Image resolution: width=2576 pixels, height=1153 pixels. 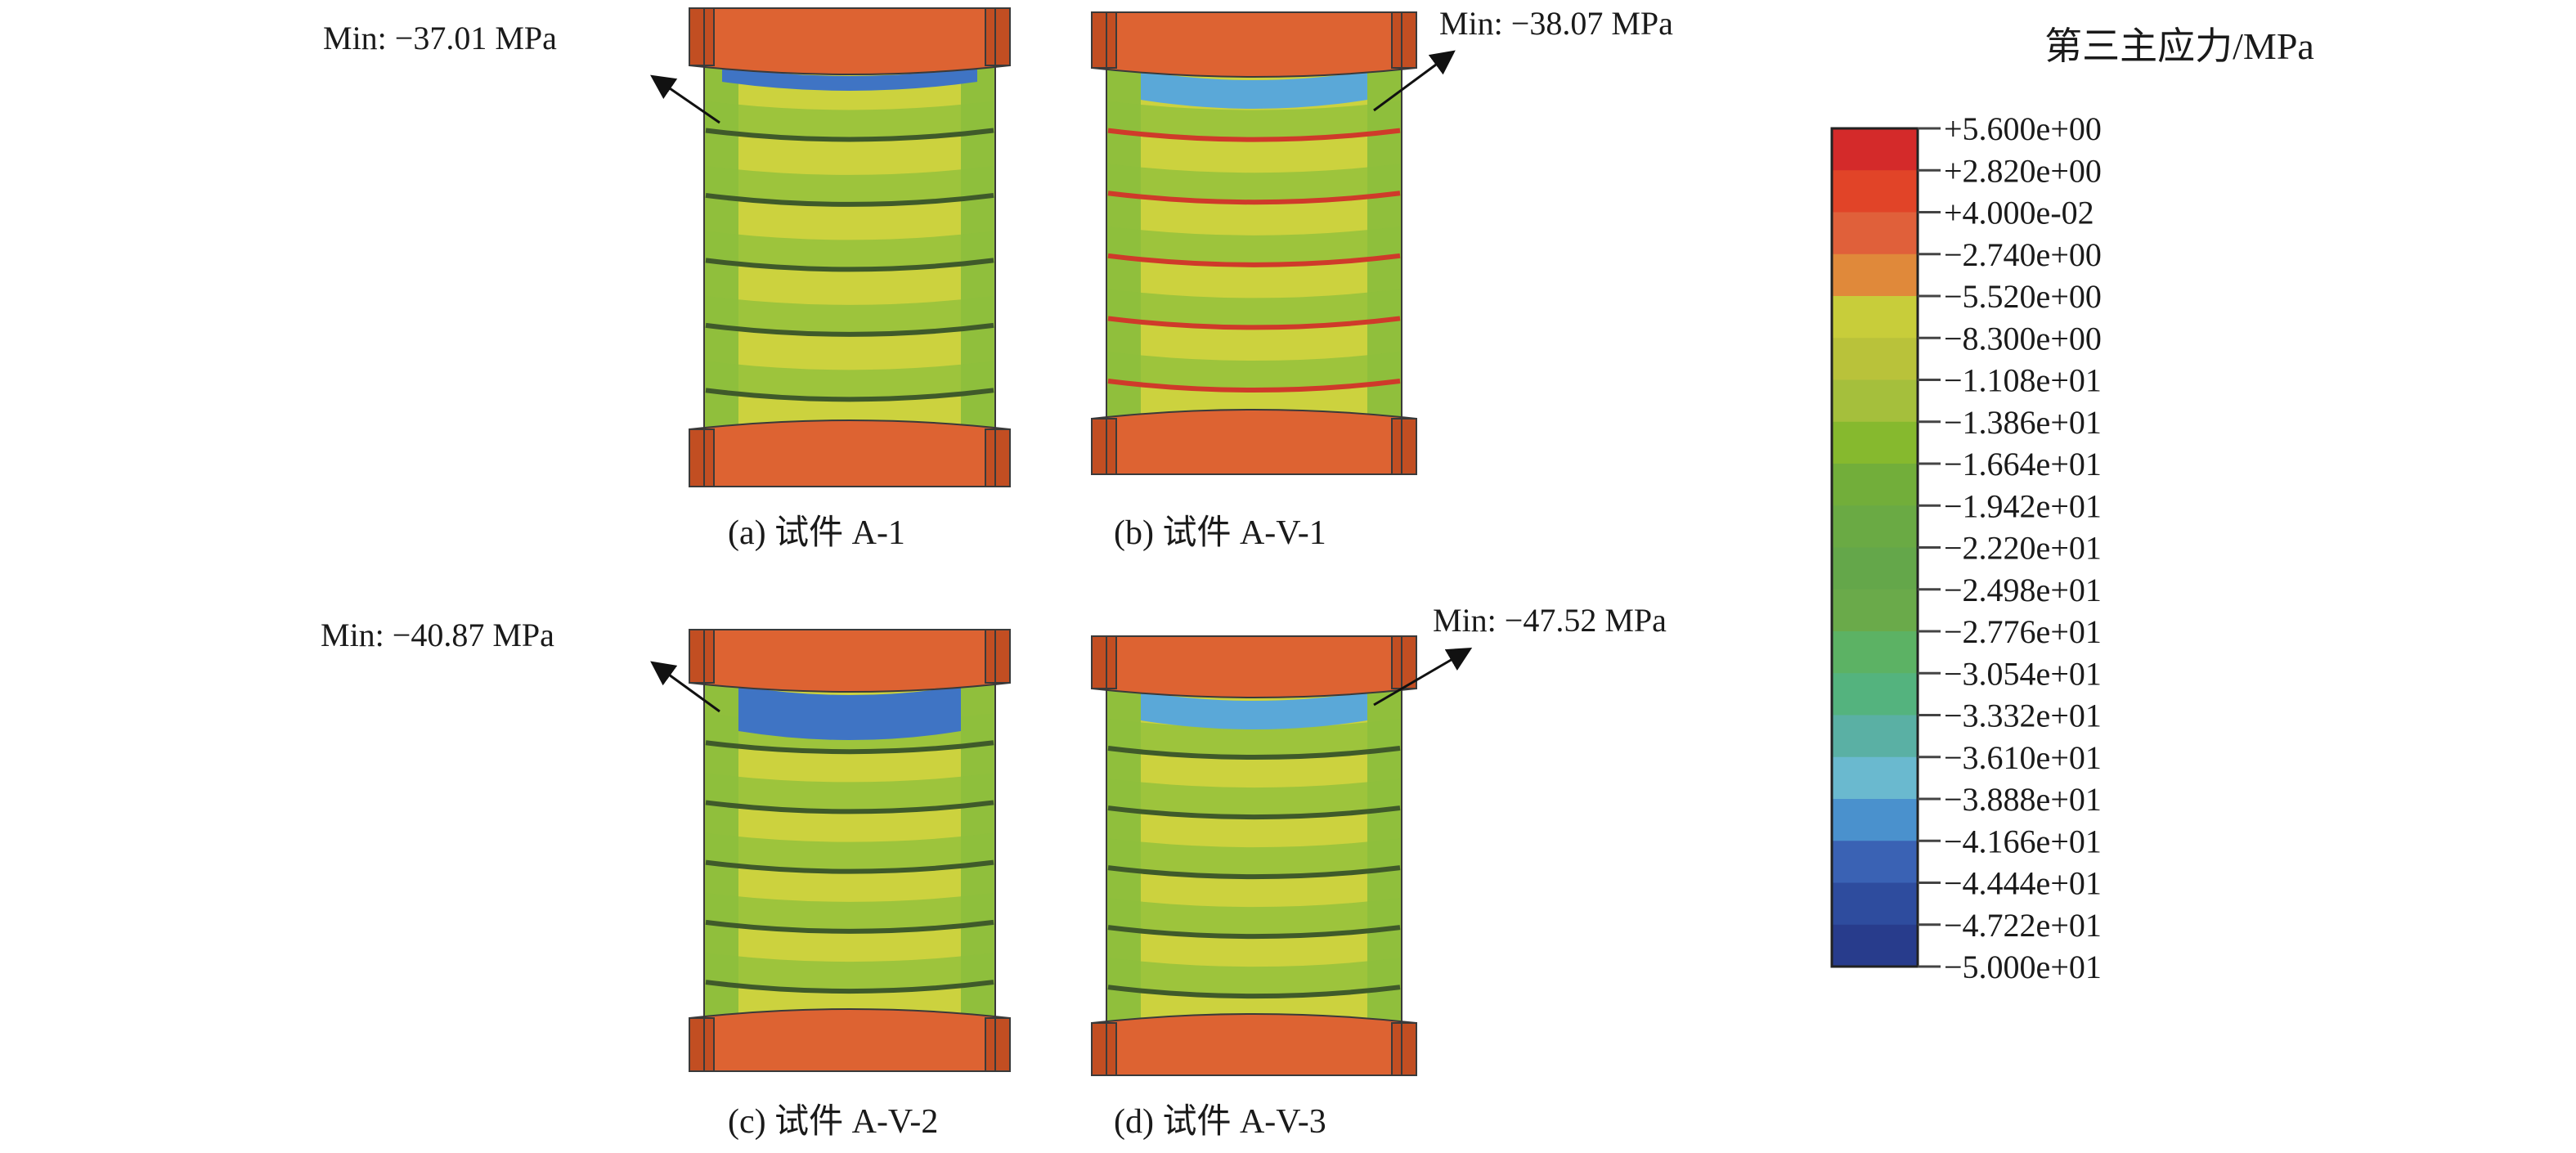 What do you see at coordinates (2023, 884) in the screenshot?
I see `legend-tick-label-18: −4.444e+01` at bounding box center [2023, 884].